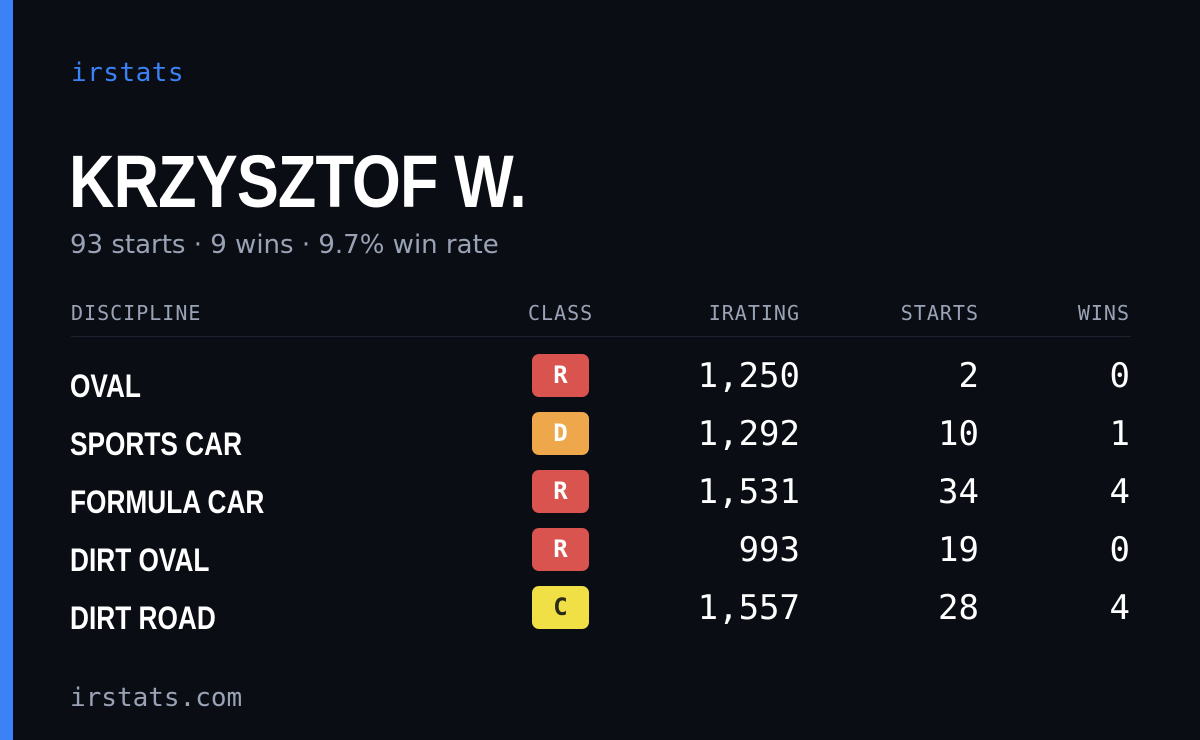  What do you see at coordinates (105, 386) in the screenshot?
I see `discipline-name: OVAL` at bounding box center [105, 386].